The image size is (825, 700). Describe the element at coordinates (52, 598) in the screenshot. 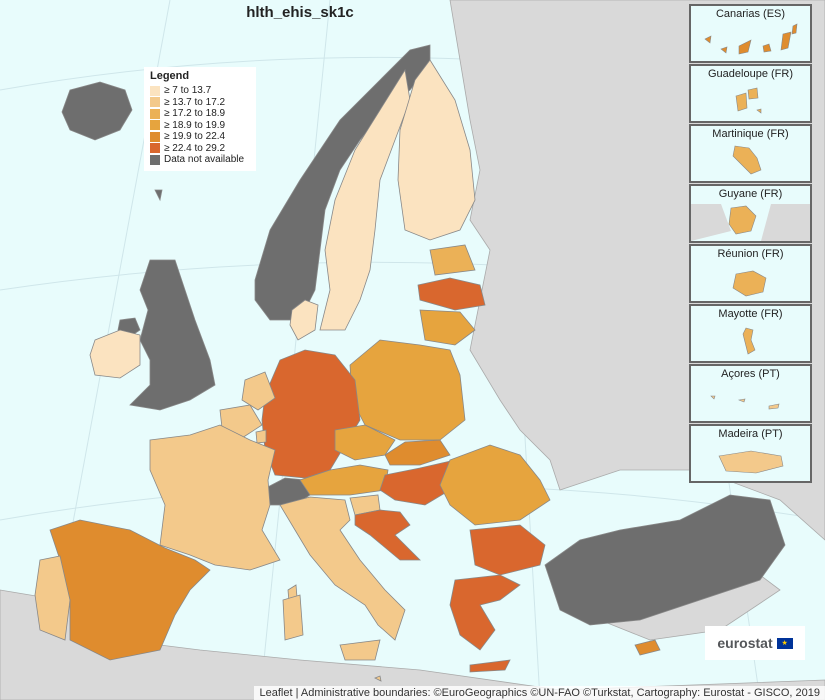

I see `portugal` at that location.